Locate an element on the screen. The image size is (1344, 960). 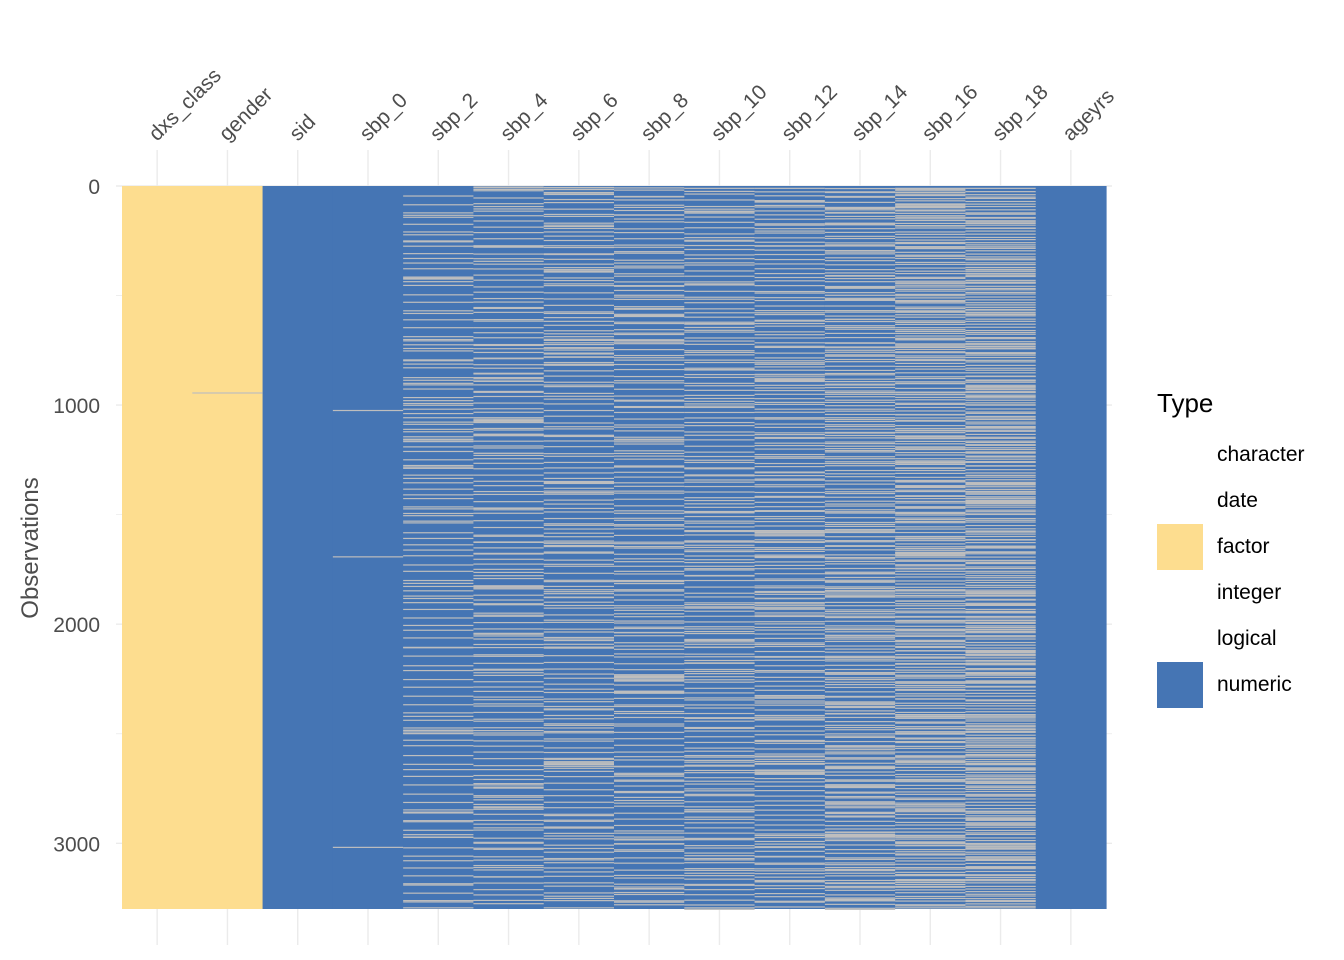
missing-gender is located at coordinates (227, 393).